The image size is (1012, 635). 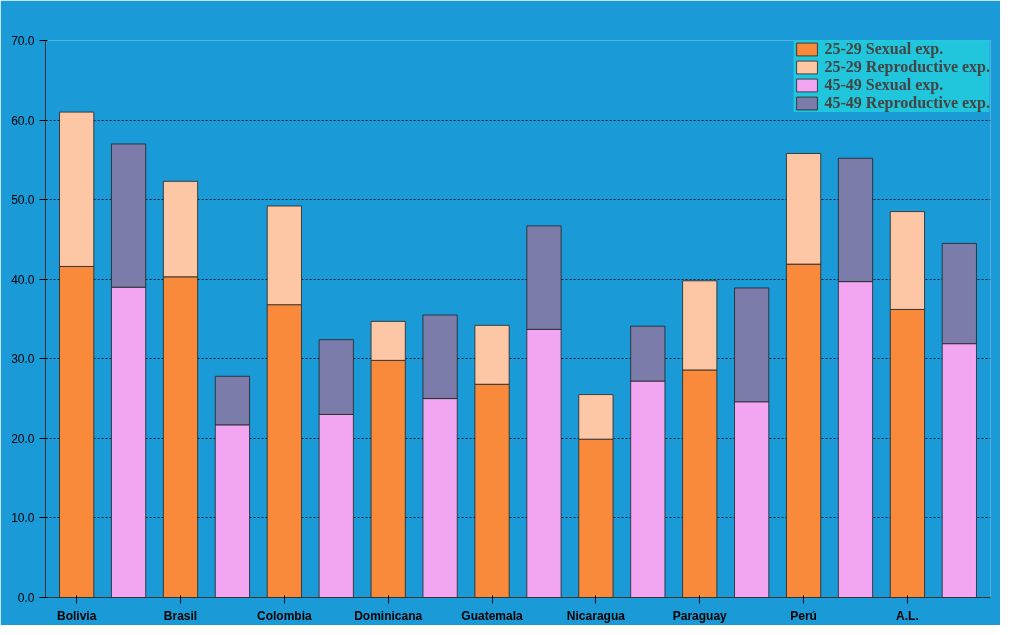 I want to click on x-tick-label: Perú, so click(x=803, y=615).